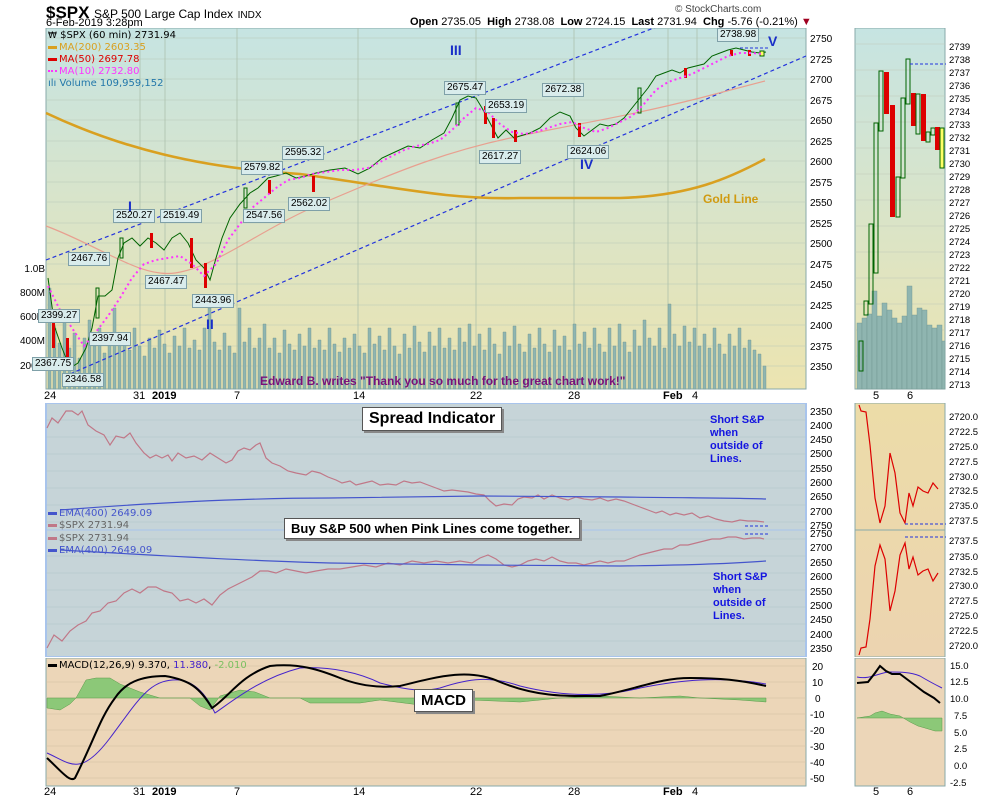 Image resolution: width=1000 pixels, height=800 pixels. What do you see at coordinates (959, 86) in the screenshot?
I see `svg-text: 2736` at bounding box center [959, 86].